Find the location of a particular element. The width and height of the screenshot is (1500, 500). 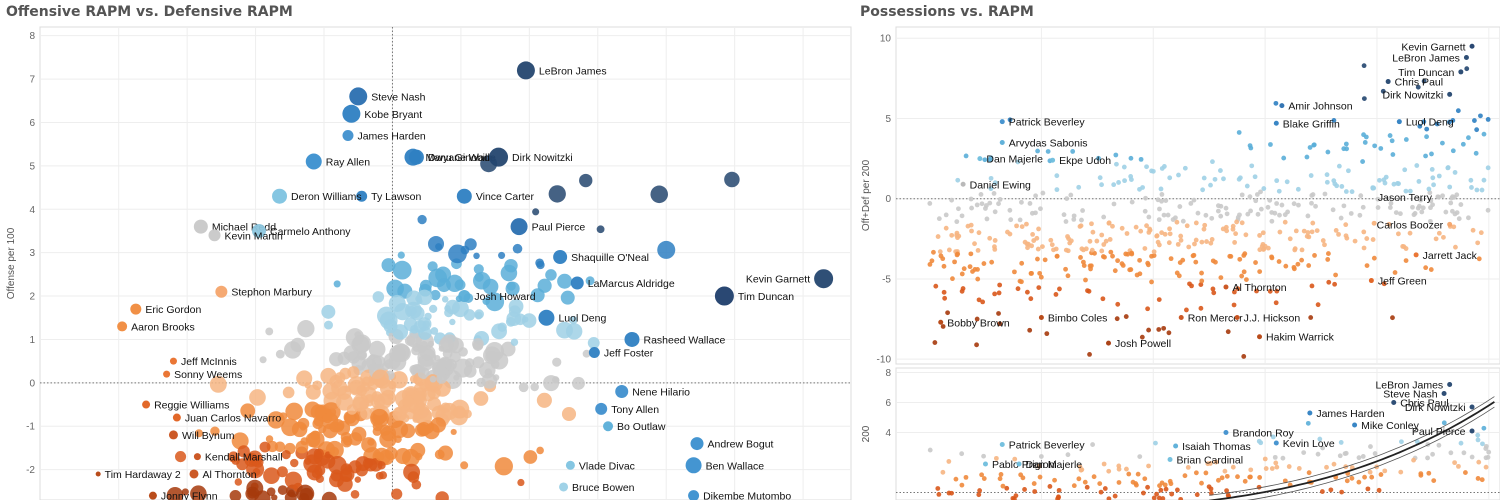

point-label-al-thornton: Al Thornton is located at coordinates (1259, 288).